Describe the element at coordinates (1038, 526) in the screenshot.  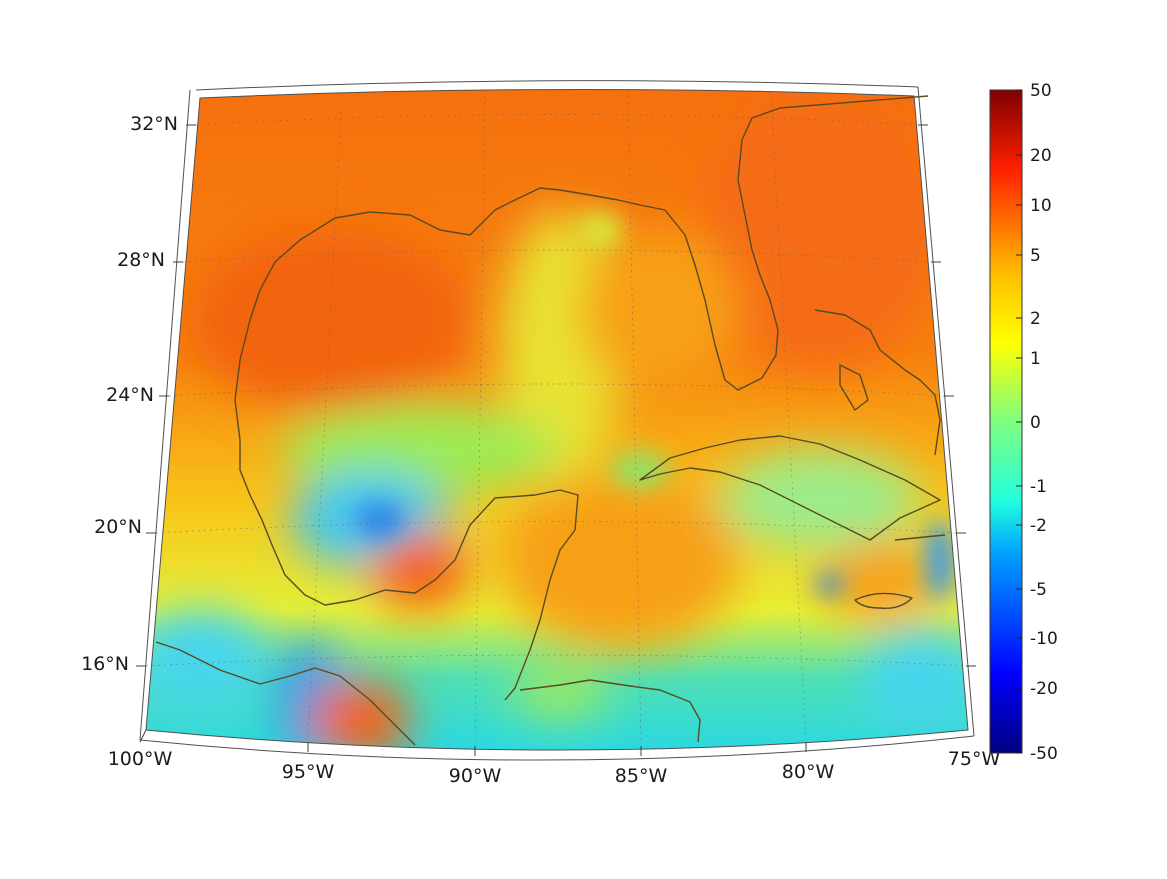
I see `colorbar-label: -2` at that location.